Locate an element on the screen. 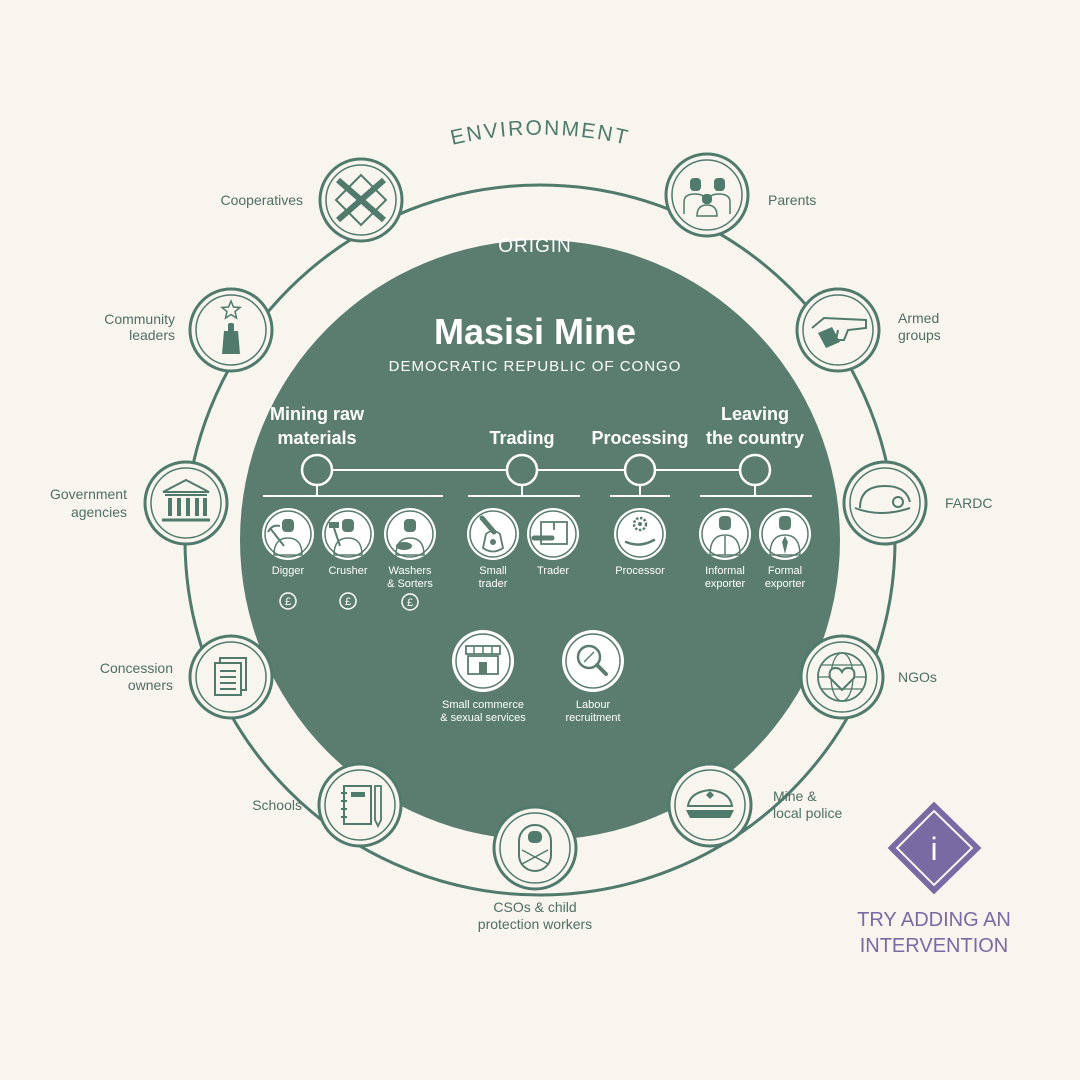 This screenshot has width=1080, height=1080. support-small-commerce: Small commerce & sexual services is located at coordinates (483, 677).